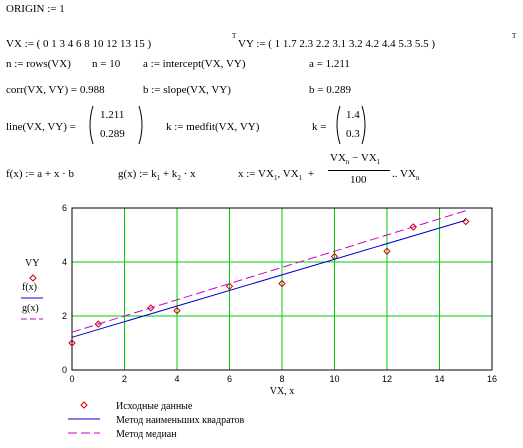  What do you see at coordinates (229, 379) in the screenshot?
I see `x-tick-label: 6` at bounding box center [229, 379].